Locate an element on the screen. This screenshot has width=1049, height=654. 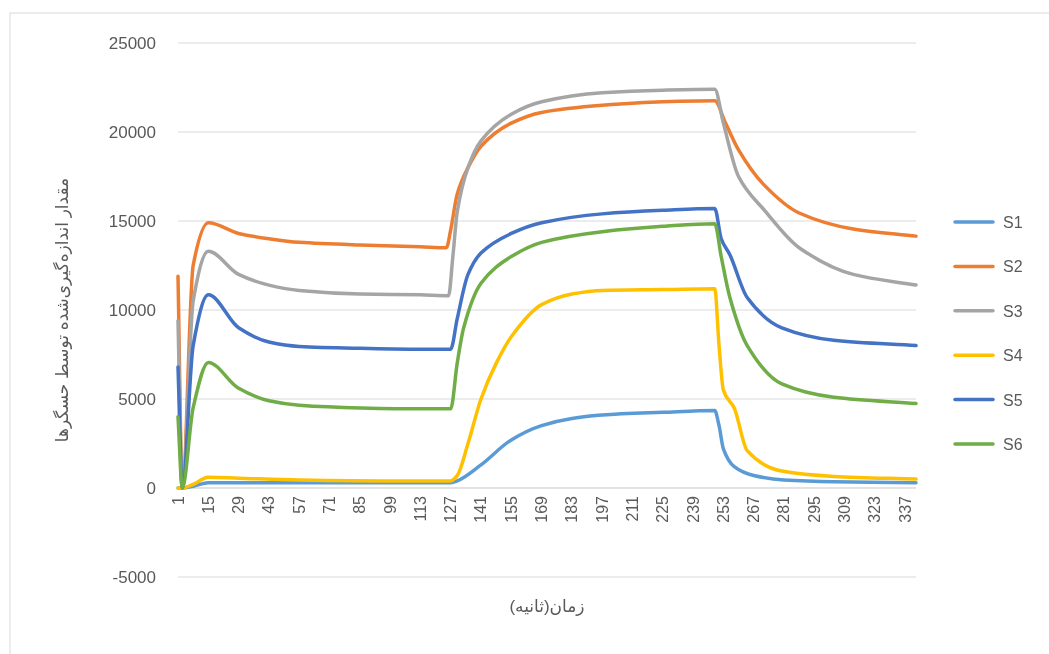
legend-label: S2 is located at coordinates (1013, 267).